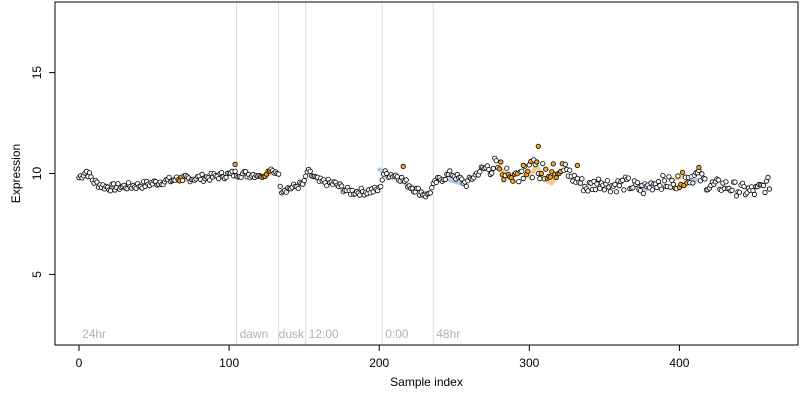 This screenshot has width=800, height=400. I want to click on x-tick-label: 0, so click(79, 363).